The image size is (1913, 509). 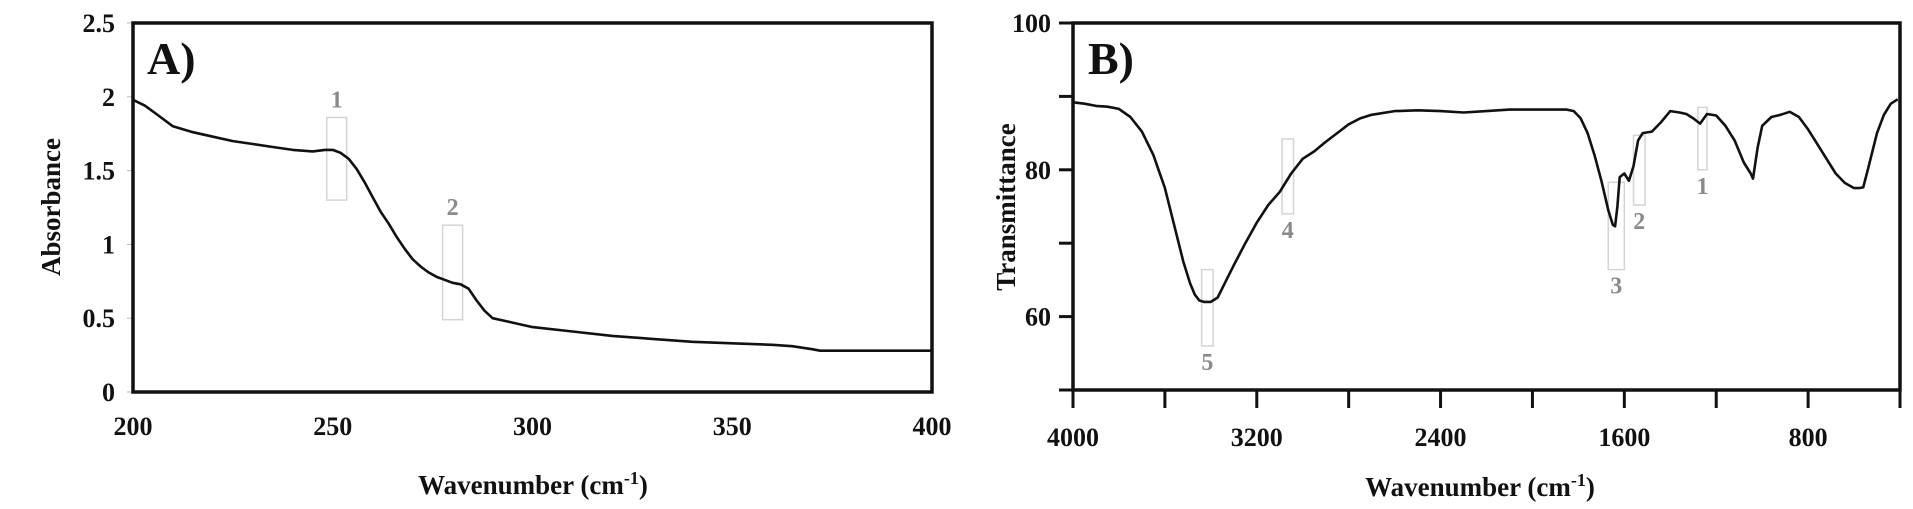 What do you see at coordinates (108, 244) in the screenshot?
I see `y-tick-label: 1` at bounding box center [108, 244].